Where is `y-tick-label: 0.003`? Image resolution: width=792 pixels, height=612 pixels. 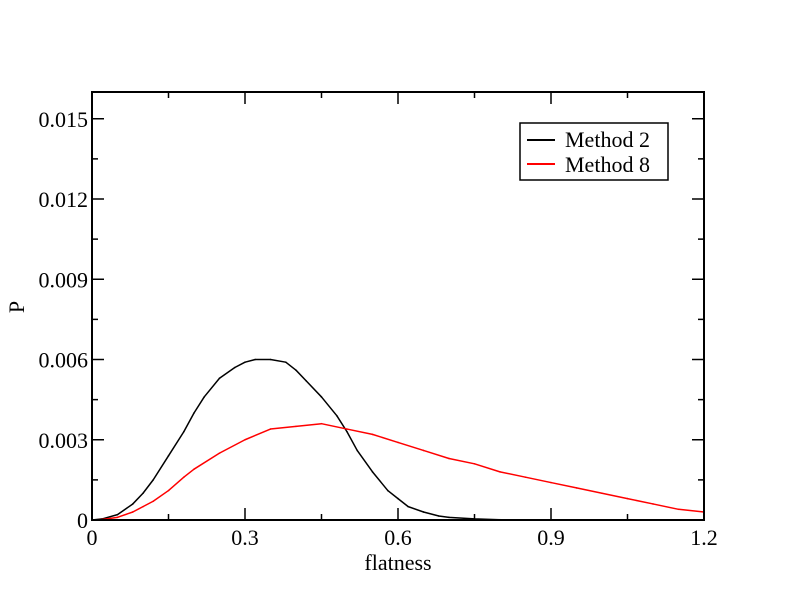
y-tick-label: 0.003 is located at coordinates (64, 440).